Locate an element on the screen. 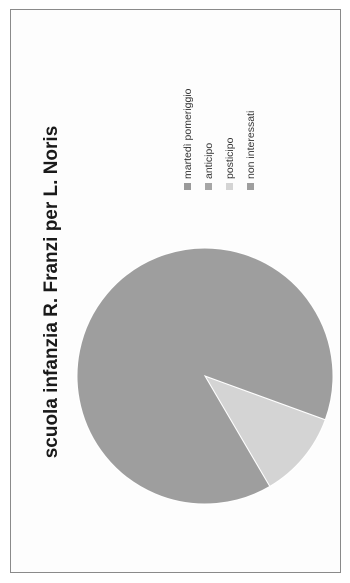 This screenshot has height=583, width=350. legend-label: martedì pomeriggio is located at coordinates (188, 133).